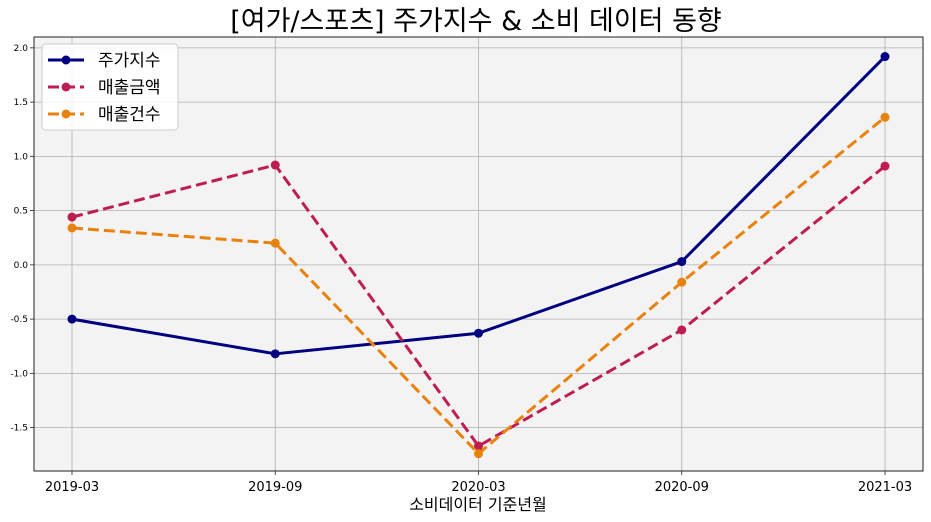 This screenshot has width=931, height=522. What do you see at coordinates (19, 320) in the screenshot?
I see `y-tick-label: -0.5` at bounding box center [19, 320].